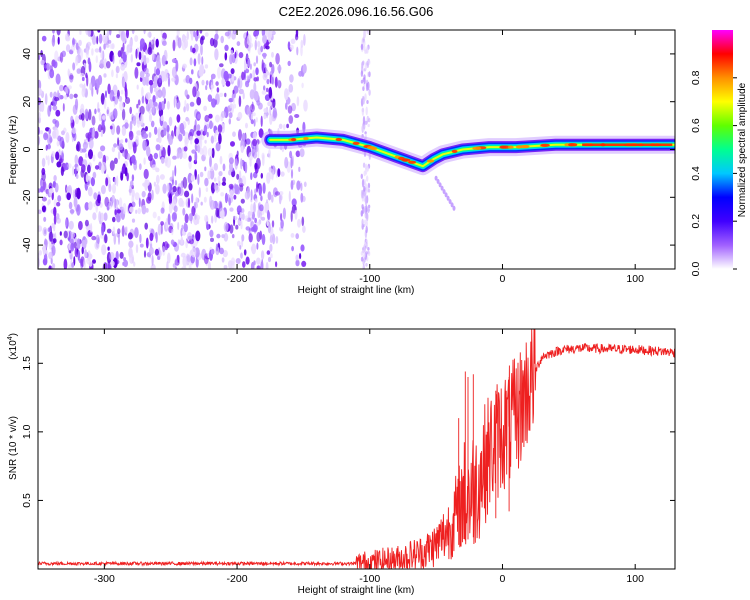  What do you see at coordinates (430, 161) in the screenshot?
I see `spectrogram-hot-spot` at bounding box center [430, 161].